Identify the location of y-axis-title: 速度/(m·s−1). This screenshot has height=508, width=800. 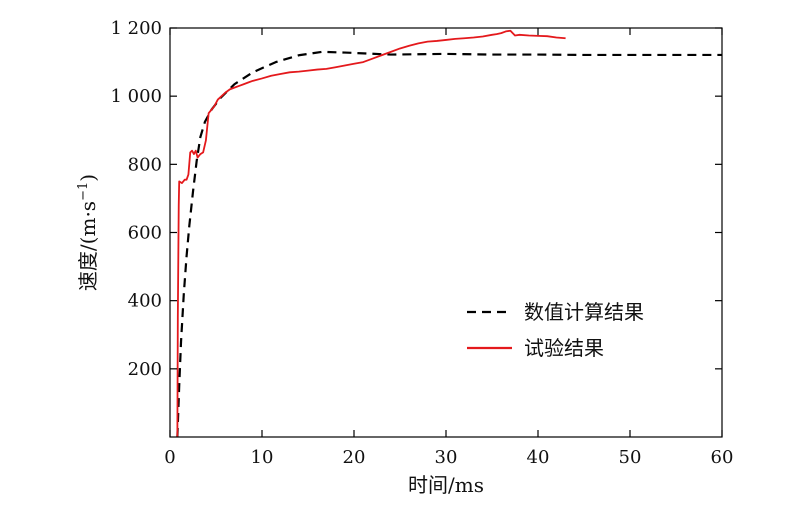
(88, 232).